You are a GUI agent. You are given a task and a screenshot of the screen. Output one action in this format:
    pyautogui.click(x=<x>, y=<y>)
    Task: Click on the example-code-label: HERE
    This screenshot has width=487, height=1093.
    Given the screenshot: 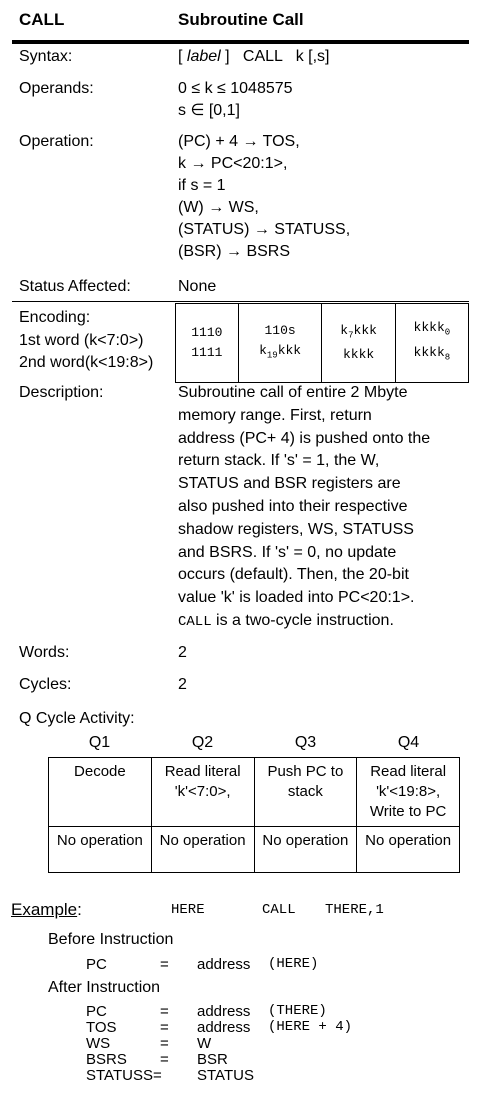 What is the action you would take?
    pyautogui.click(x=188, y=910)
    